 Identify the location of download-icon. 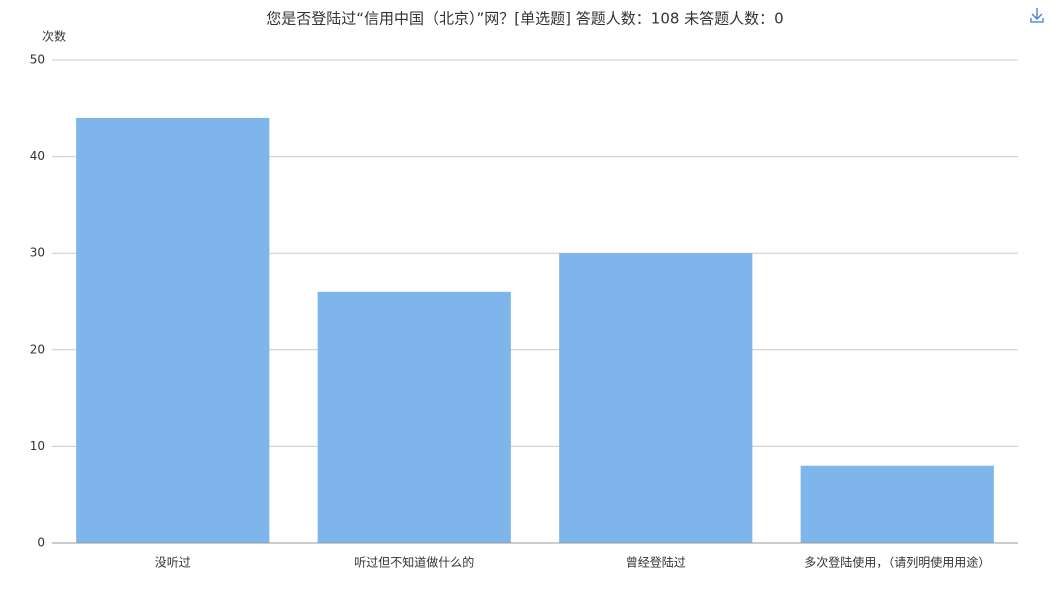
(1037, 15).